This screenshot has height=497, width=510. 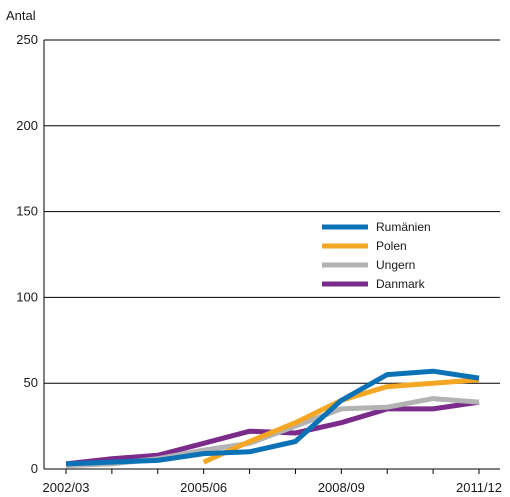 What do you see at coordinates (203, 487) in the screenshot?
I see `x-tick-label: 2005/06` at bounding box center [203, 487].